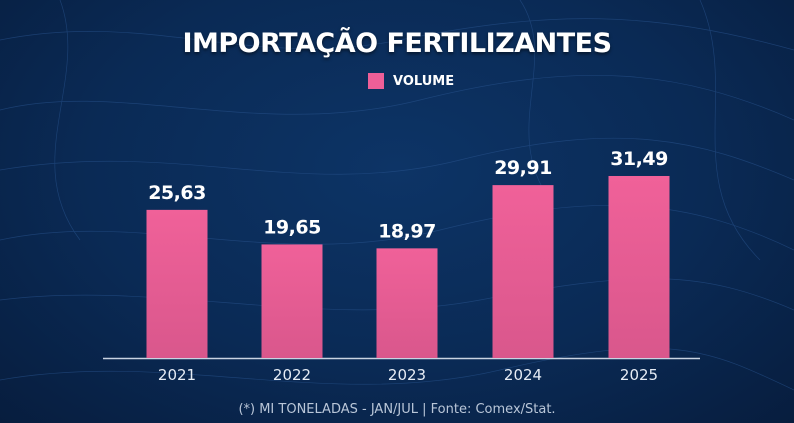  Describe the element at coordinates (523, 168) in the screenshot. I see `data-label-2024: 29,91` at that location.